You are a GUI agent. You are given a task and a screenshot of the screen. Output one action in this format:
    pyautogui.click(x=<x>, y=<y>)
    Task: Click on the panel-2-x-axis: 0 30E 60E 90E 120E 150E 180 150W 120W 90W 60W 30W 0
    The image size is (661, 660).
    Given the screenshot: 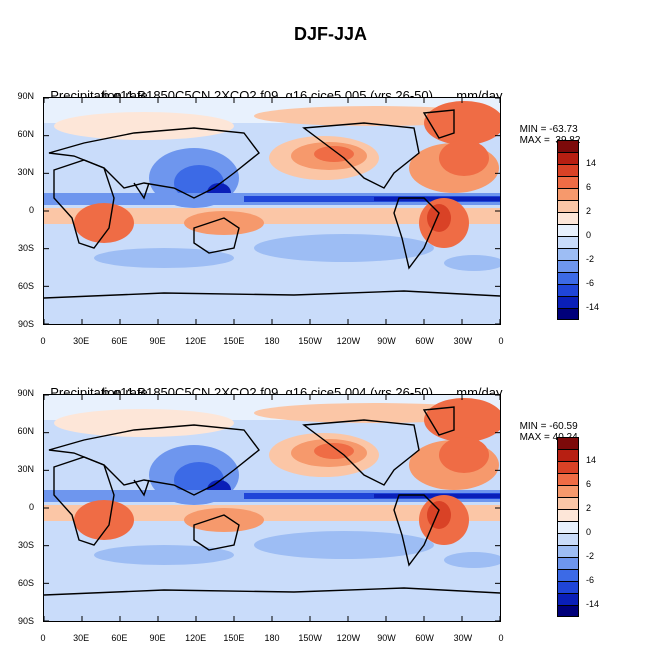 What is the action you would take?
    pyautogui.click(x=272, y=640)
    